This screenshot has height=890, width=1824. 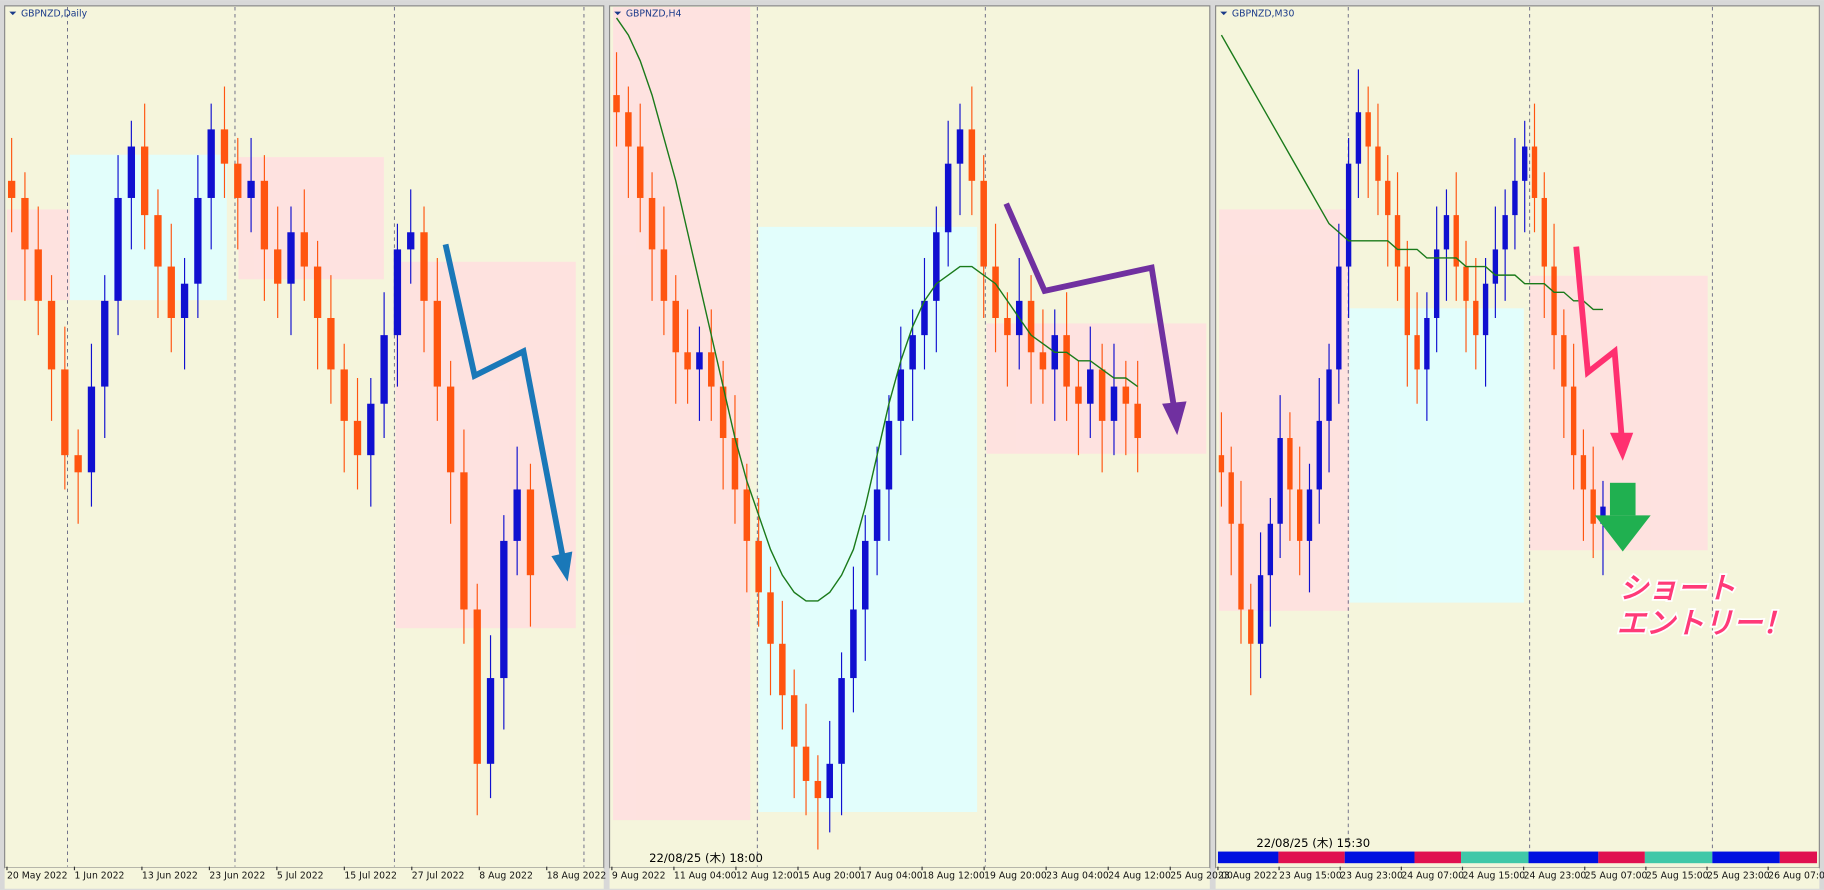 What do you see at coordinates (37, 875) in the screenshot?
I see `x-tick-label: 20 May 2022` at bounding box center [37, 875].